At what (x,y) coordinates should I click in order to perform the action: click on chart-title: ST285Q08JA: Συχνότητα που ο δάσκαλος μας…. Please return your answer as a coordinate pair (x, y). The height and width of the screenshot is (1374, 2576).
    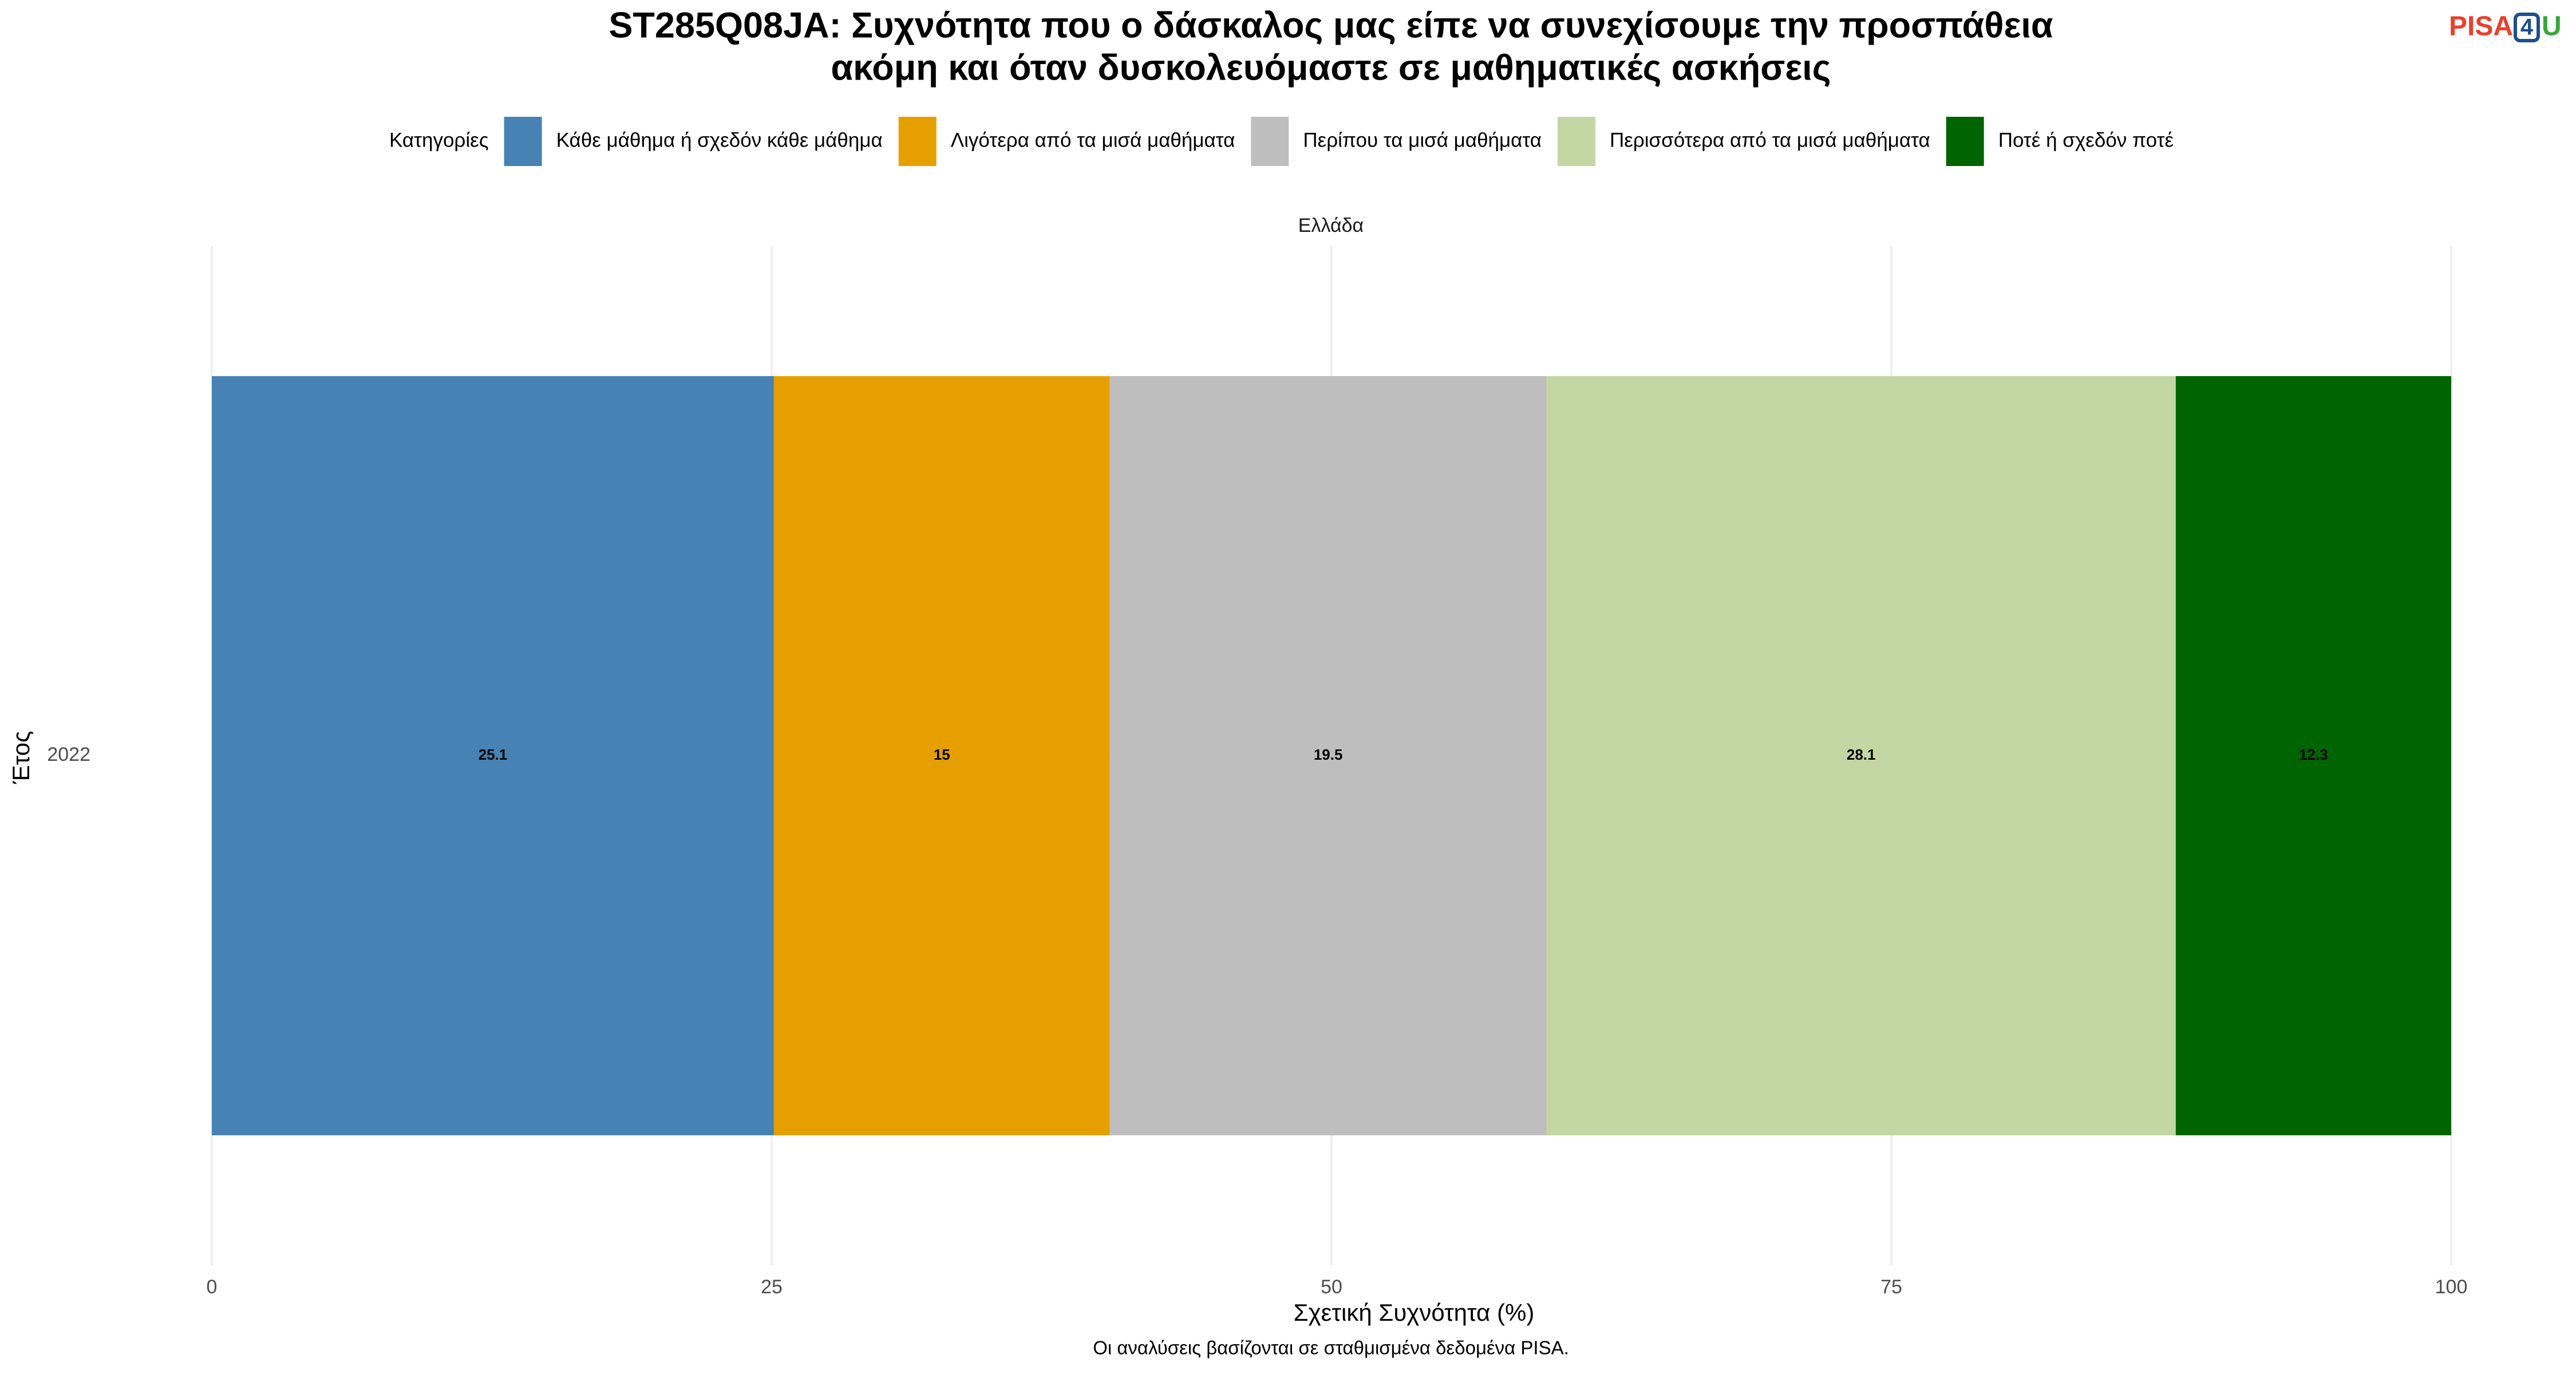
    Looking at the image, I should click on (1331, 26).